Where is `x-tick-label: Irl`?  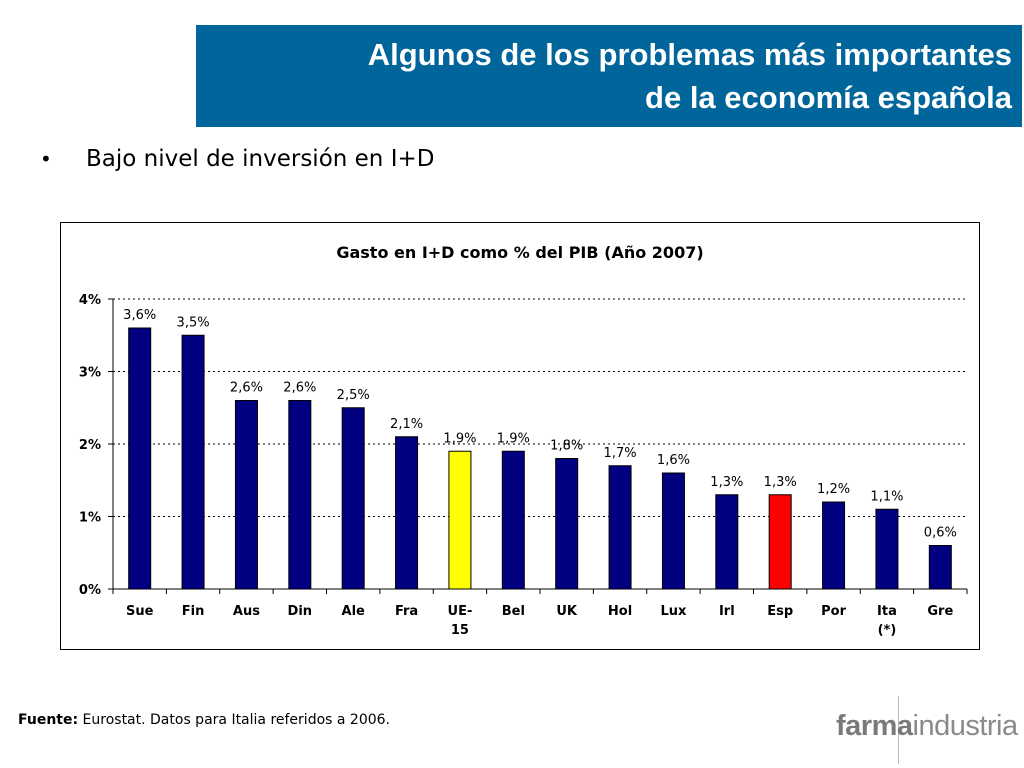
x-tick-label: Irl is located at coordinates (727, 611).